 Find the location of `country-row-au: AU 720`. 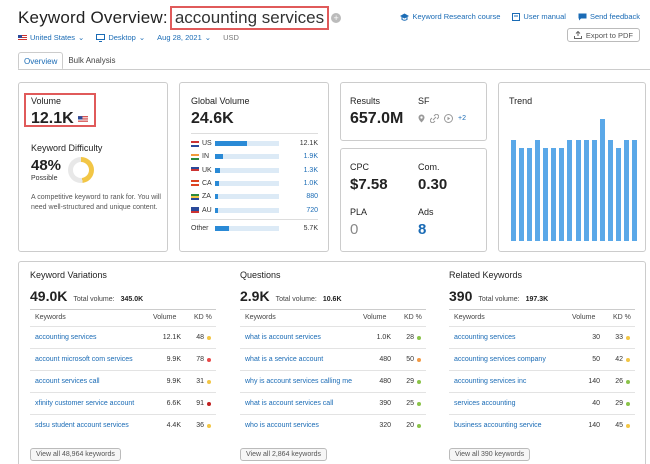

country-row-au: AU 720 is located at coordinates (254, 210).